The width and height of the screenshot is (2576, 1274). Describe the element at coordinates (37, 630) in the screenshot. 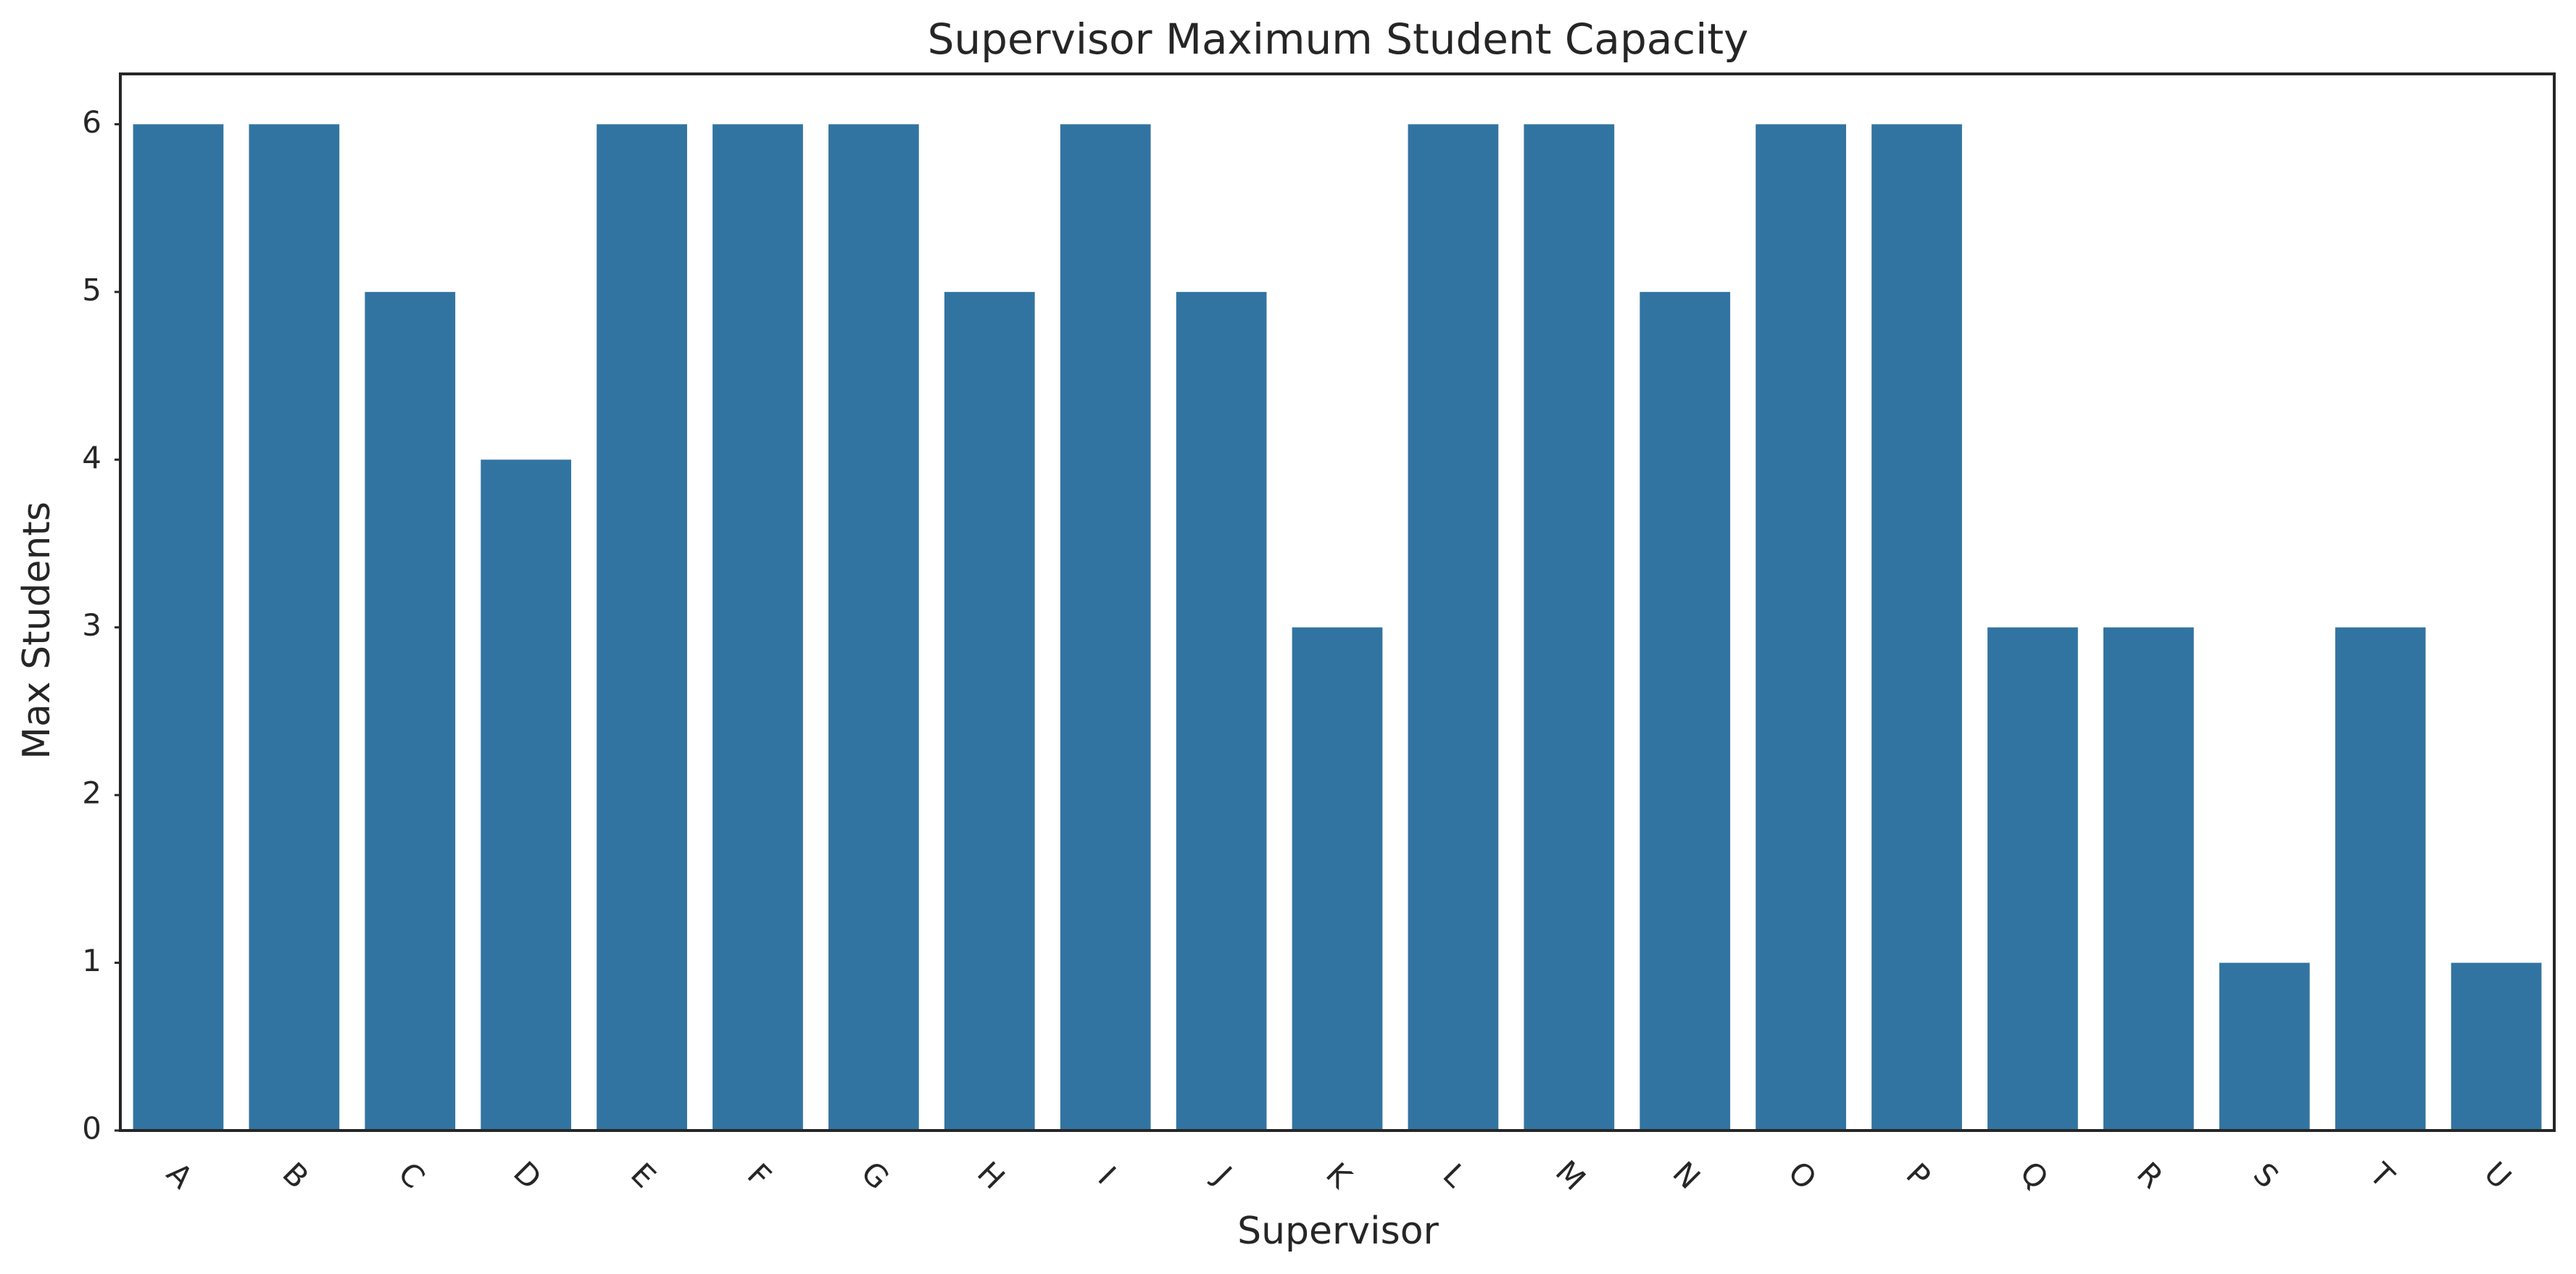

I see `y-axis-label: Max Students` at that location.